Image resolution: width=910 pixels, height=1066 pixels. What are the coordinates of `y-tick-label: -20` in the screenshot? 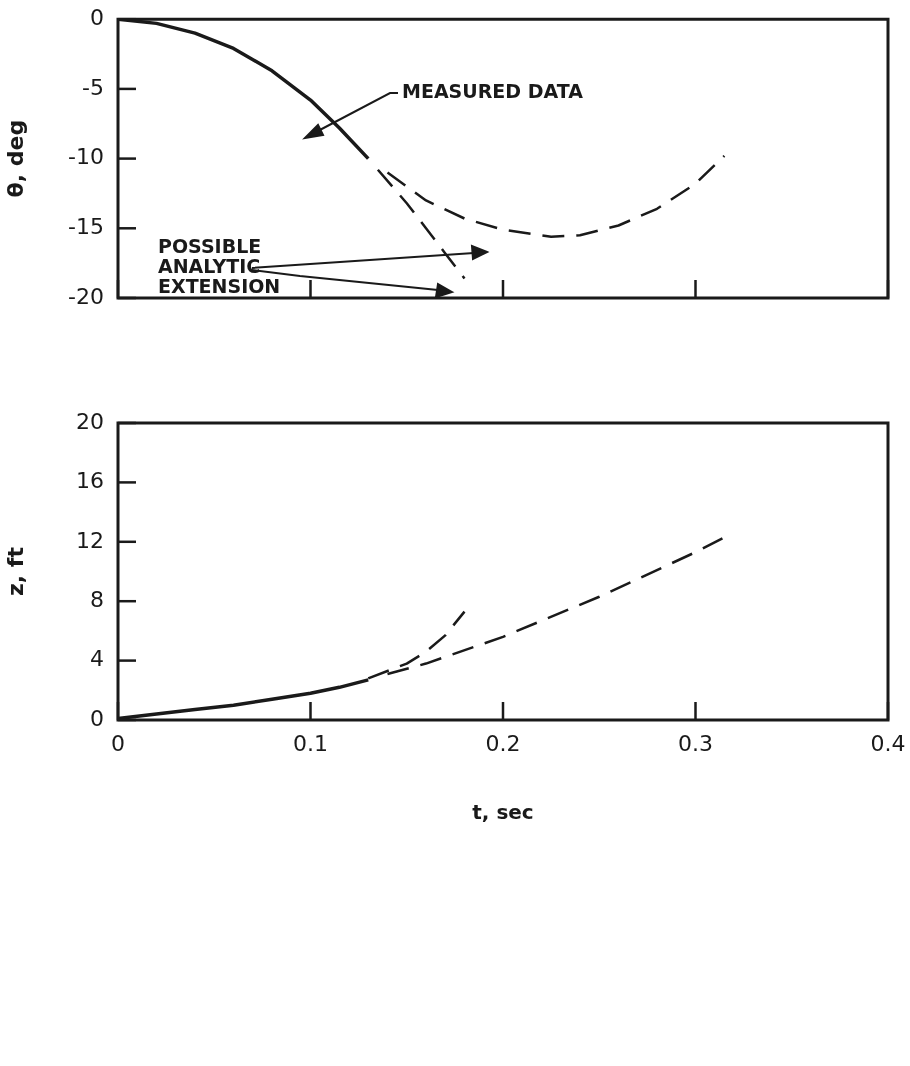 It's located at (86, 296).